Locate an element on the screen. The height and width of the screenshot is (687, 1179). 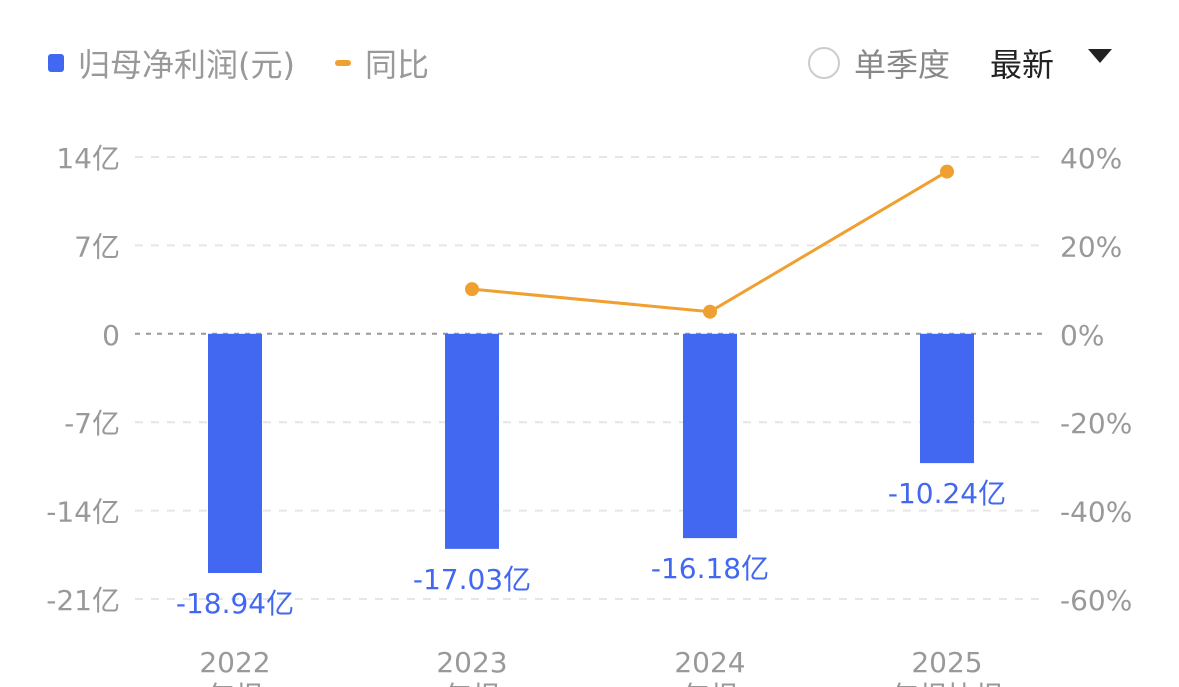
line-legend-label: 同比 is located at coordinates (396, 65).